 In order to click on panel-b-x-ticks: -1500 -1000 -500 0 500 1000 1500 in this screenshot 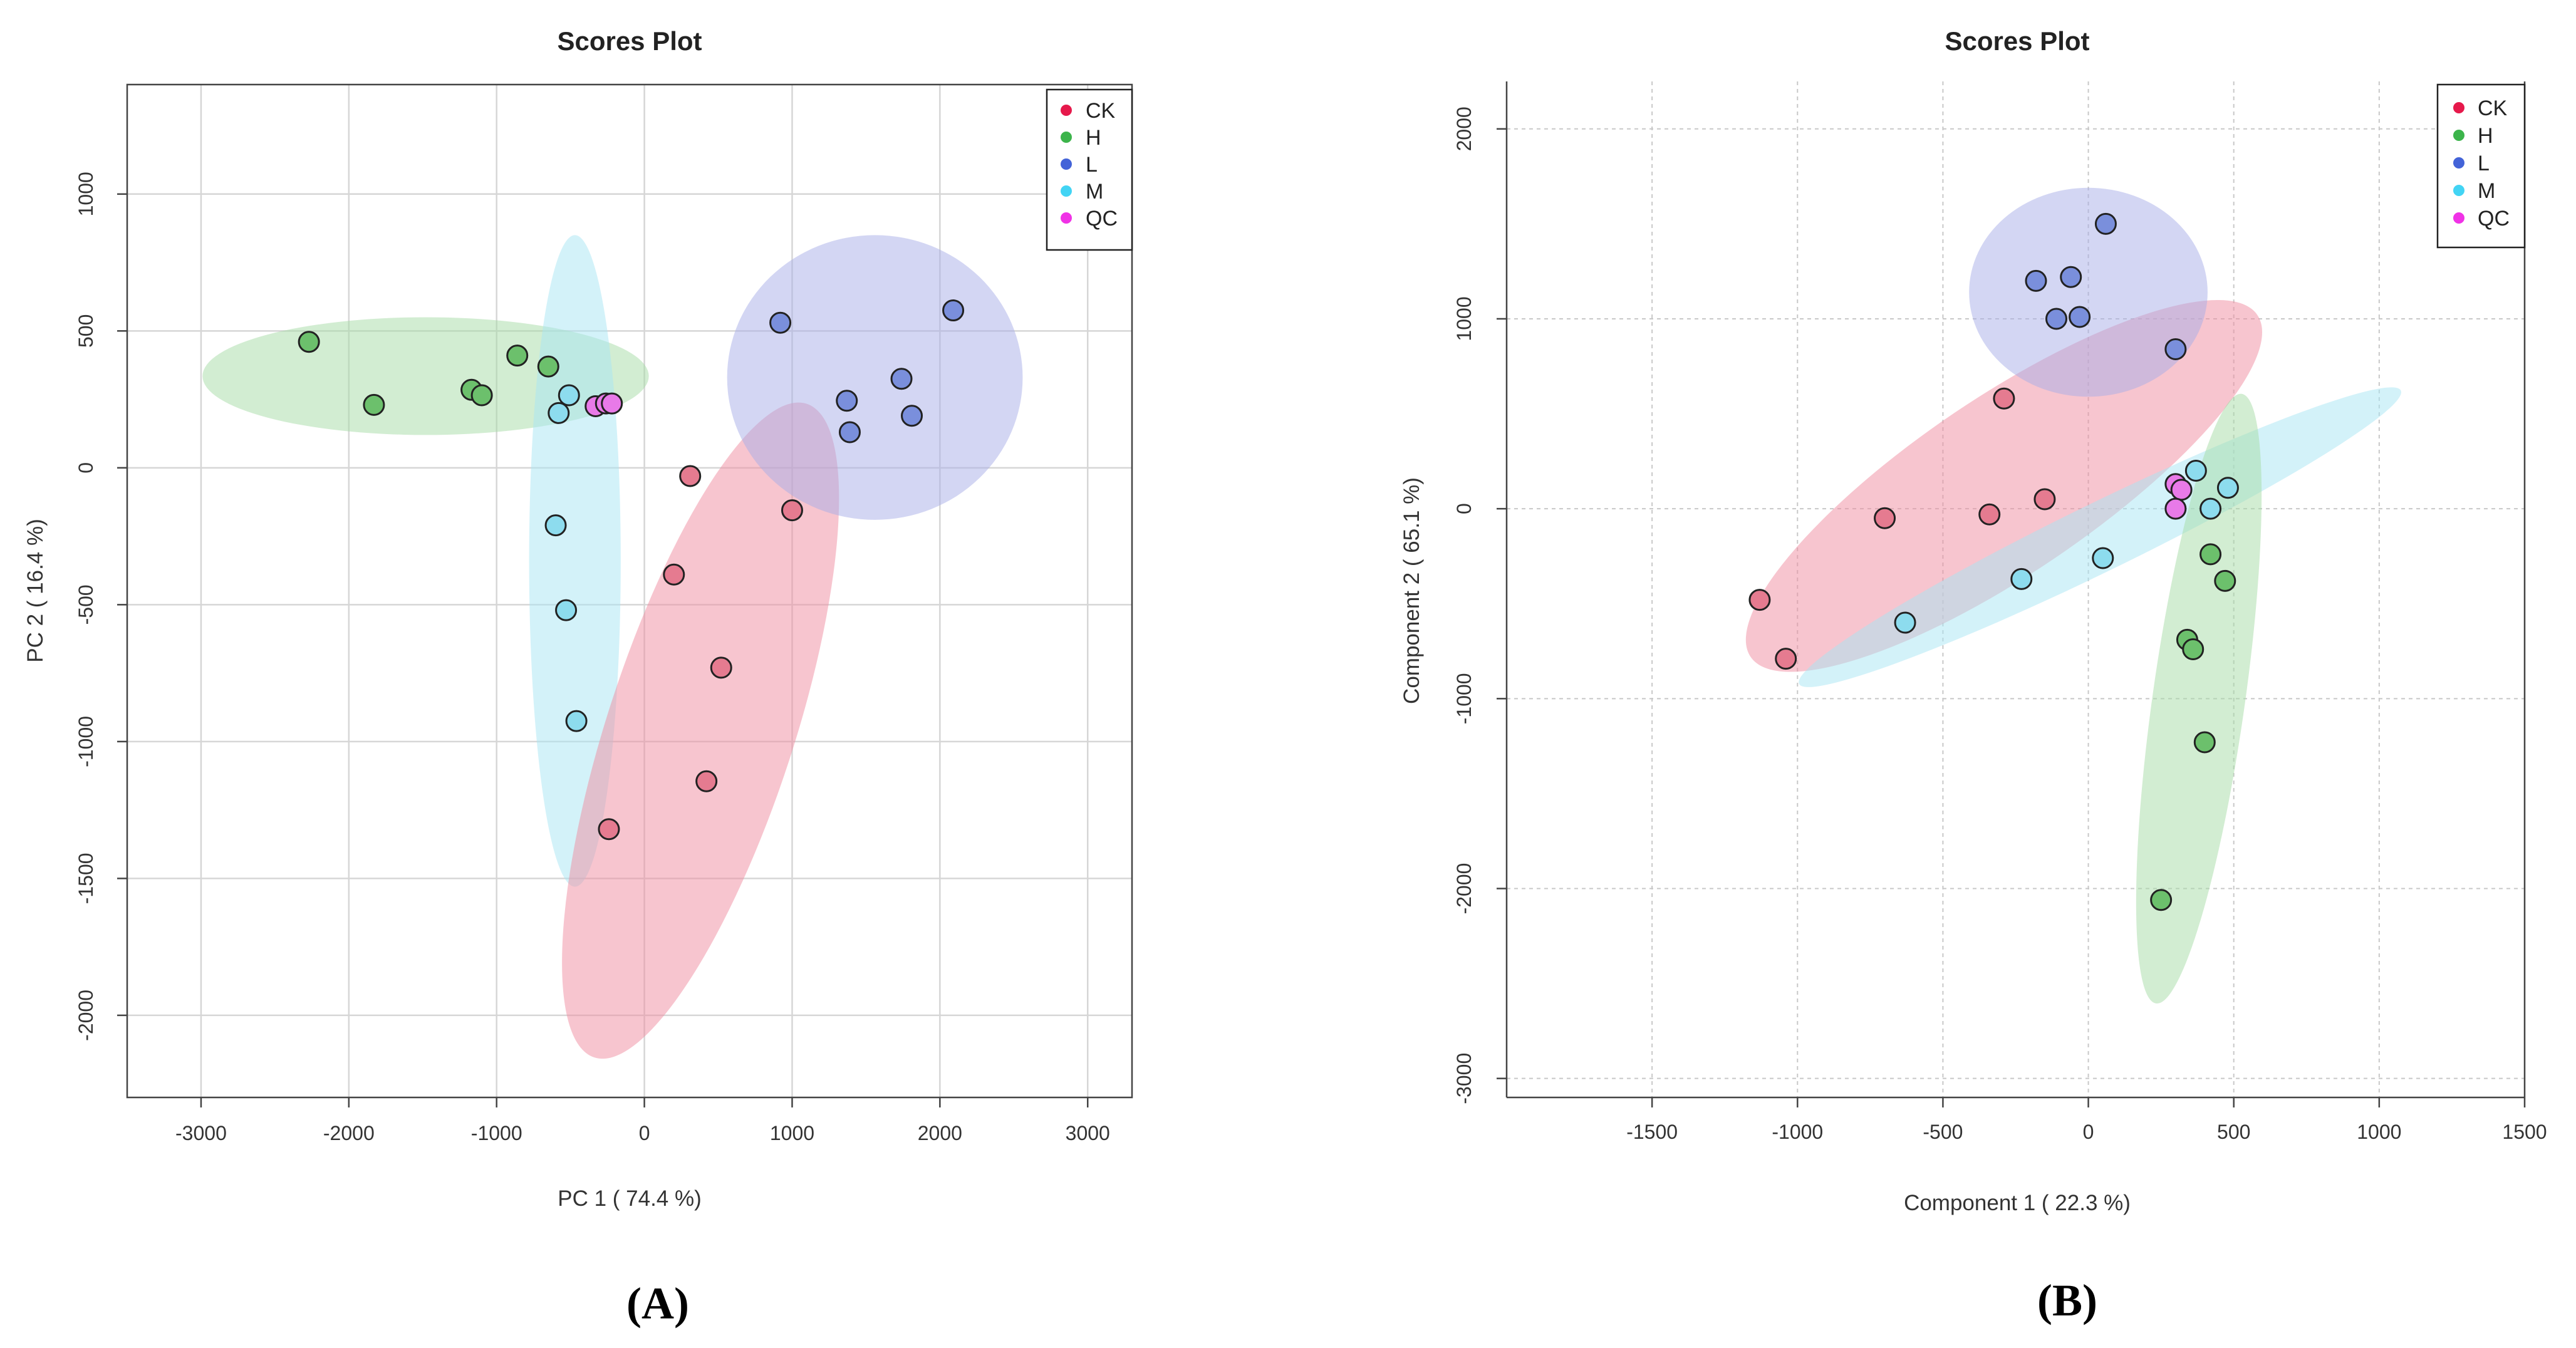, I will do `click(2086, 1120)`.